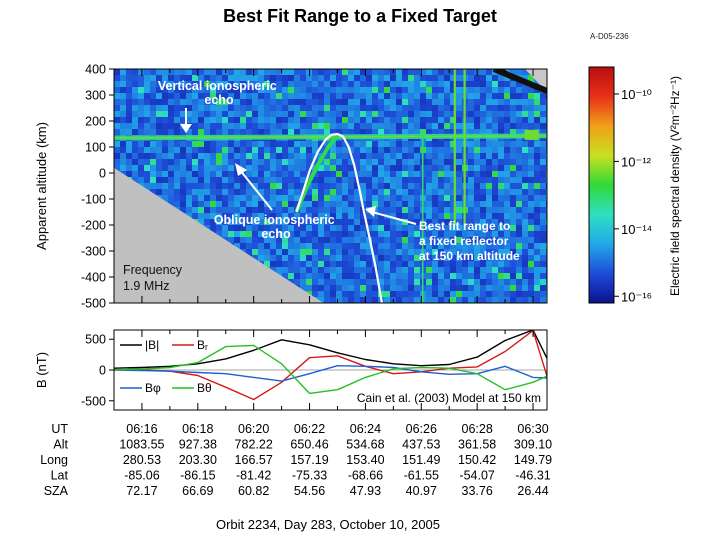 This screenshot has height=540, width=720. What do you see at coordinates (219, 93) in the screenshot?
I see `svg-text:Vertical ionospheric e: Vertical ionospheric echo` at bounding box center [219, 93].